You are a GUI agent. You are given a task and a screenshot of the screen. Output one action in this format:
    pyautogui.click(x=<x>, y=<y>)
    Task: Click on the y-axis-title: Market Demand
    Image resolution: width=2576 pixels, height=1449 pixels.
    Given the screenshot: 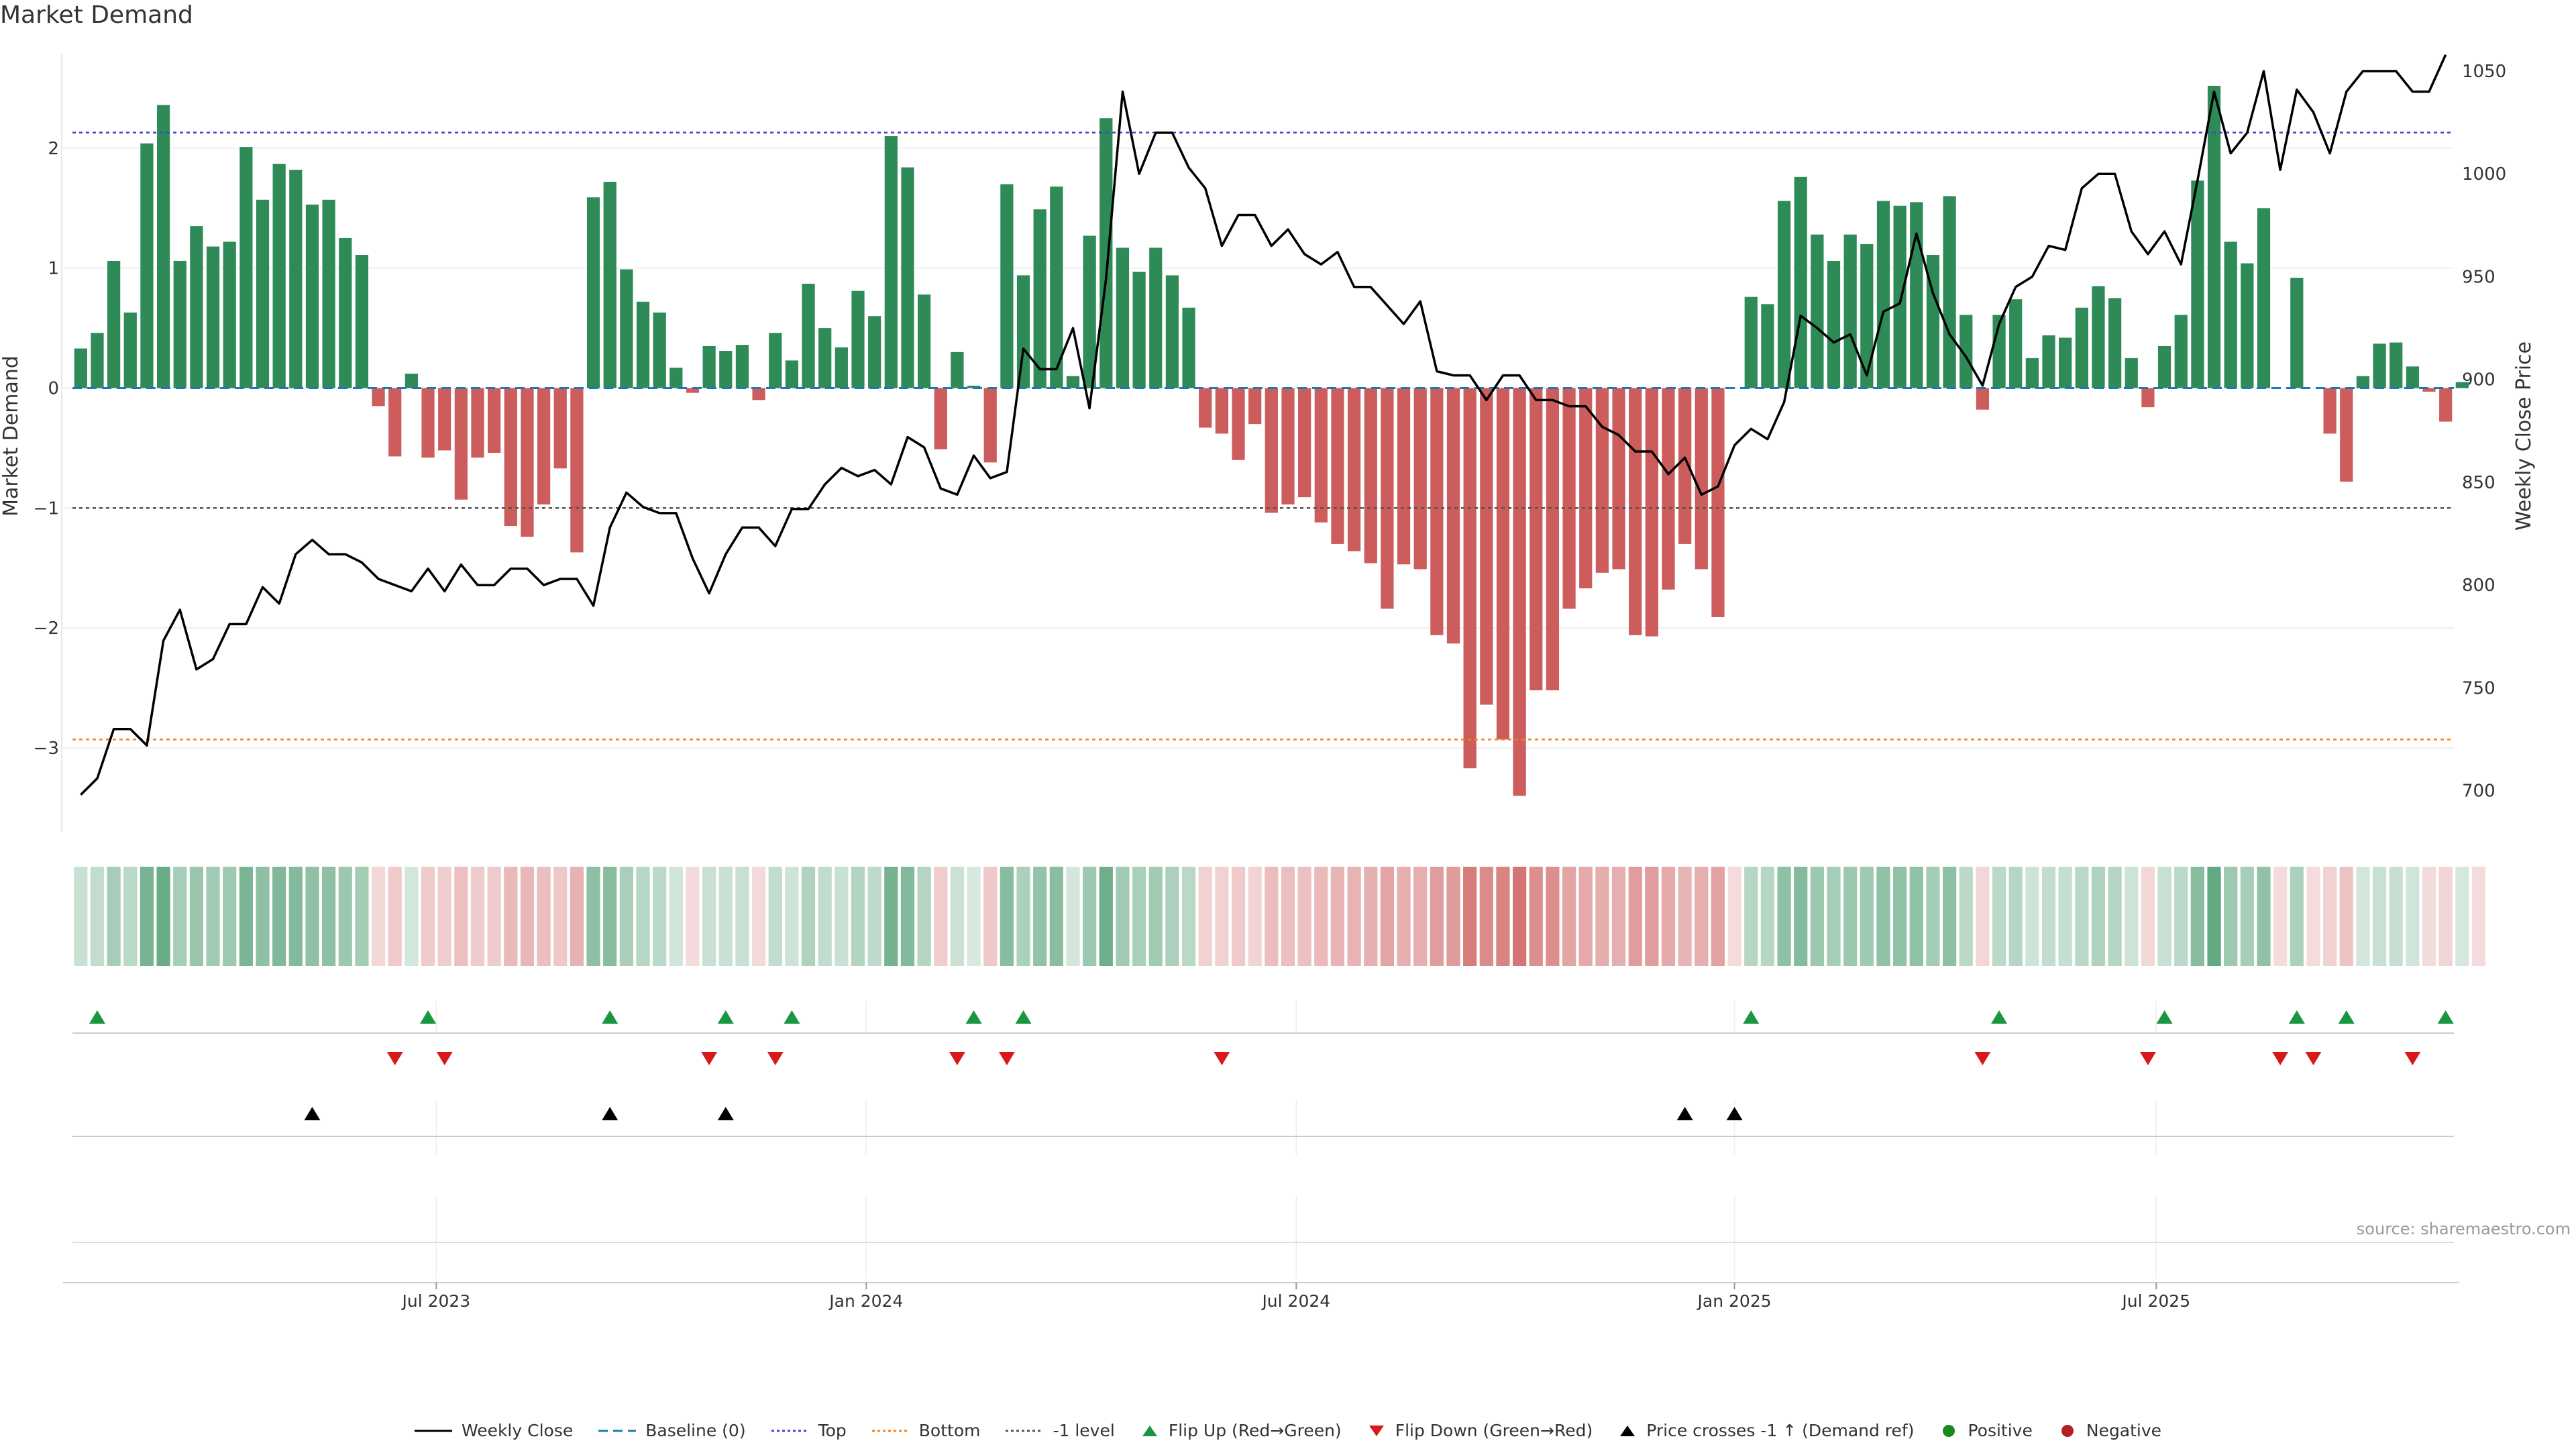 What is the action you would take?
    pyautogui.click(x=11, y=436)
    